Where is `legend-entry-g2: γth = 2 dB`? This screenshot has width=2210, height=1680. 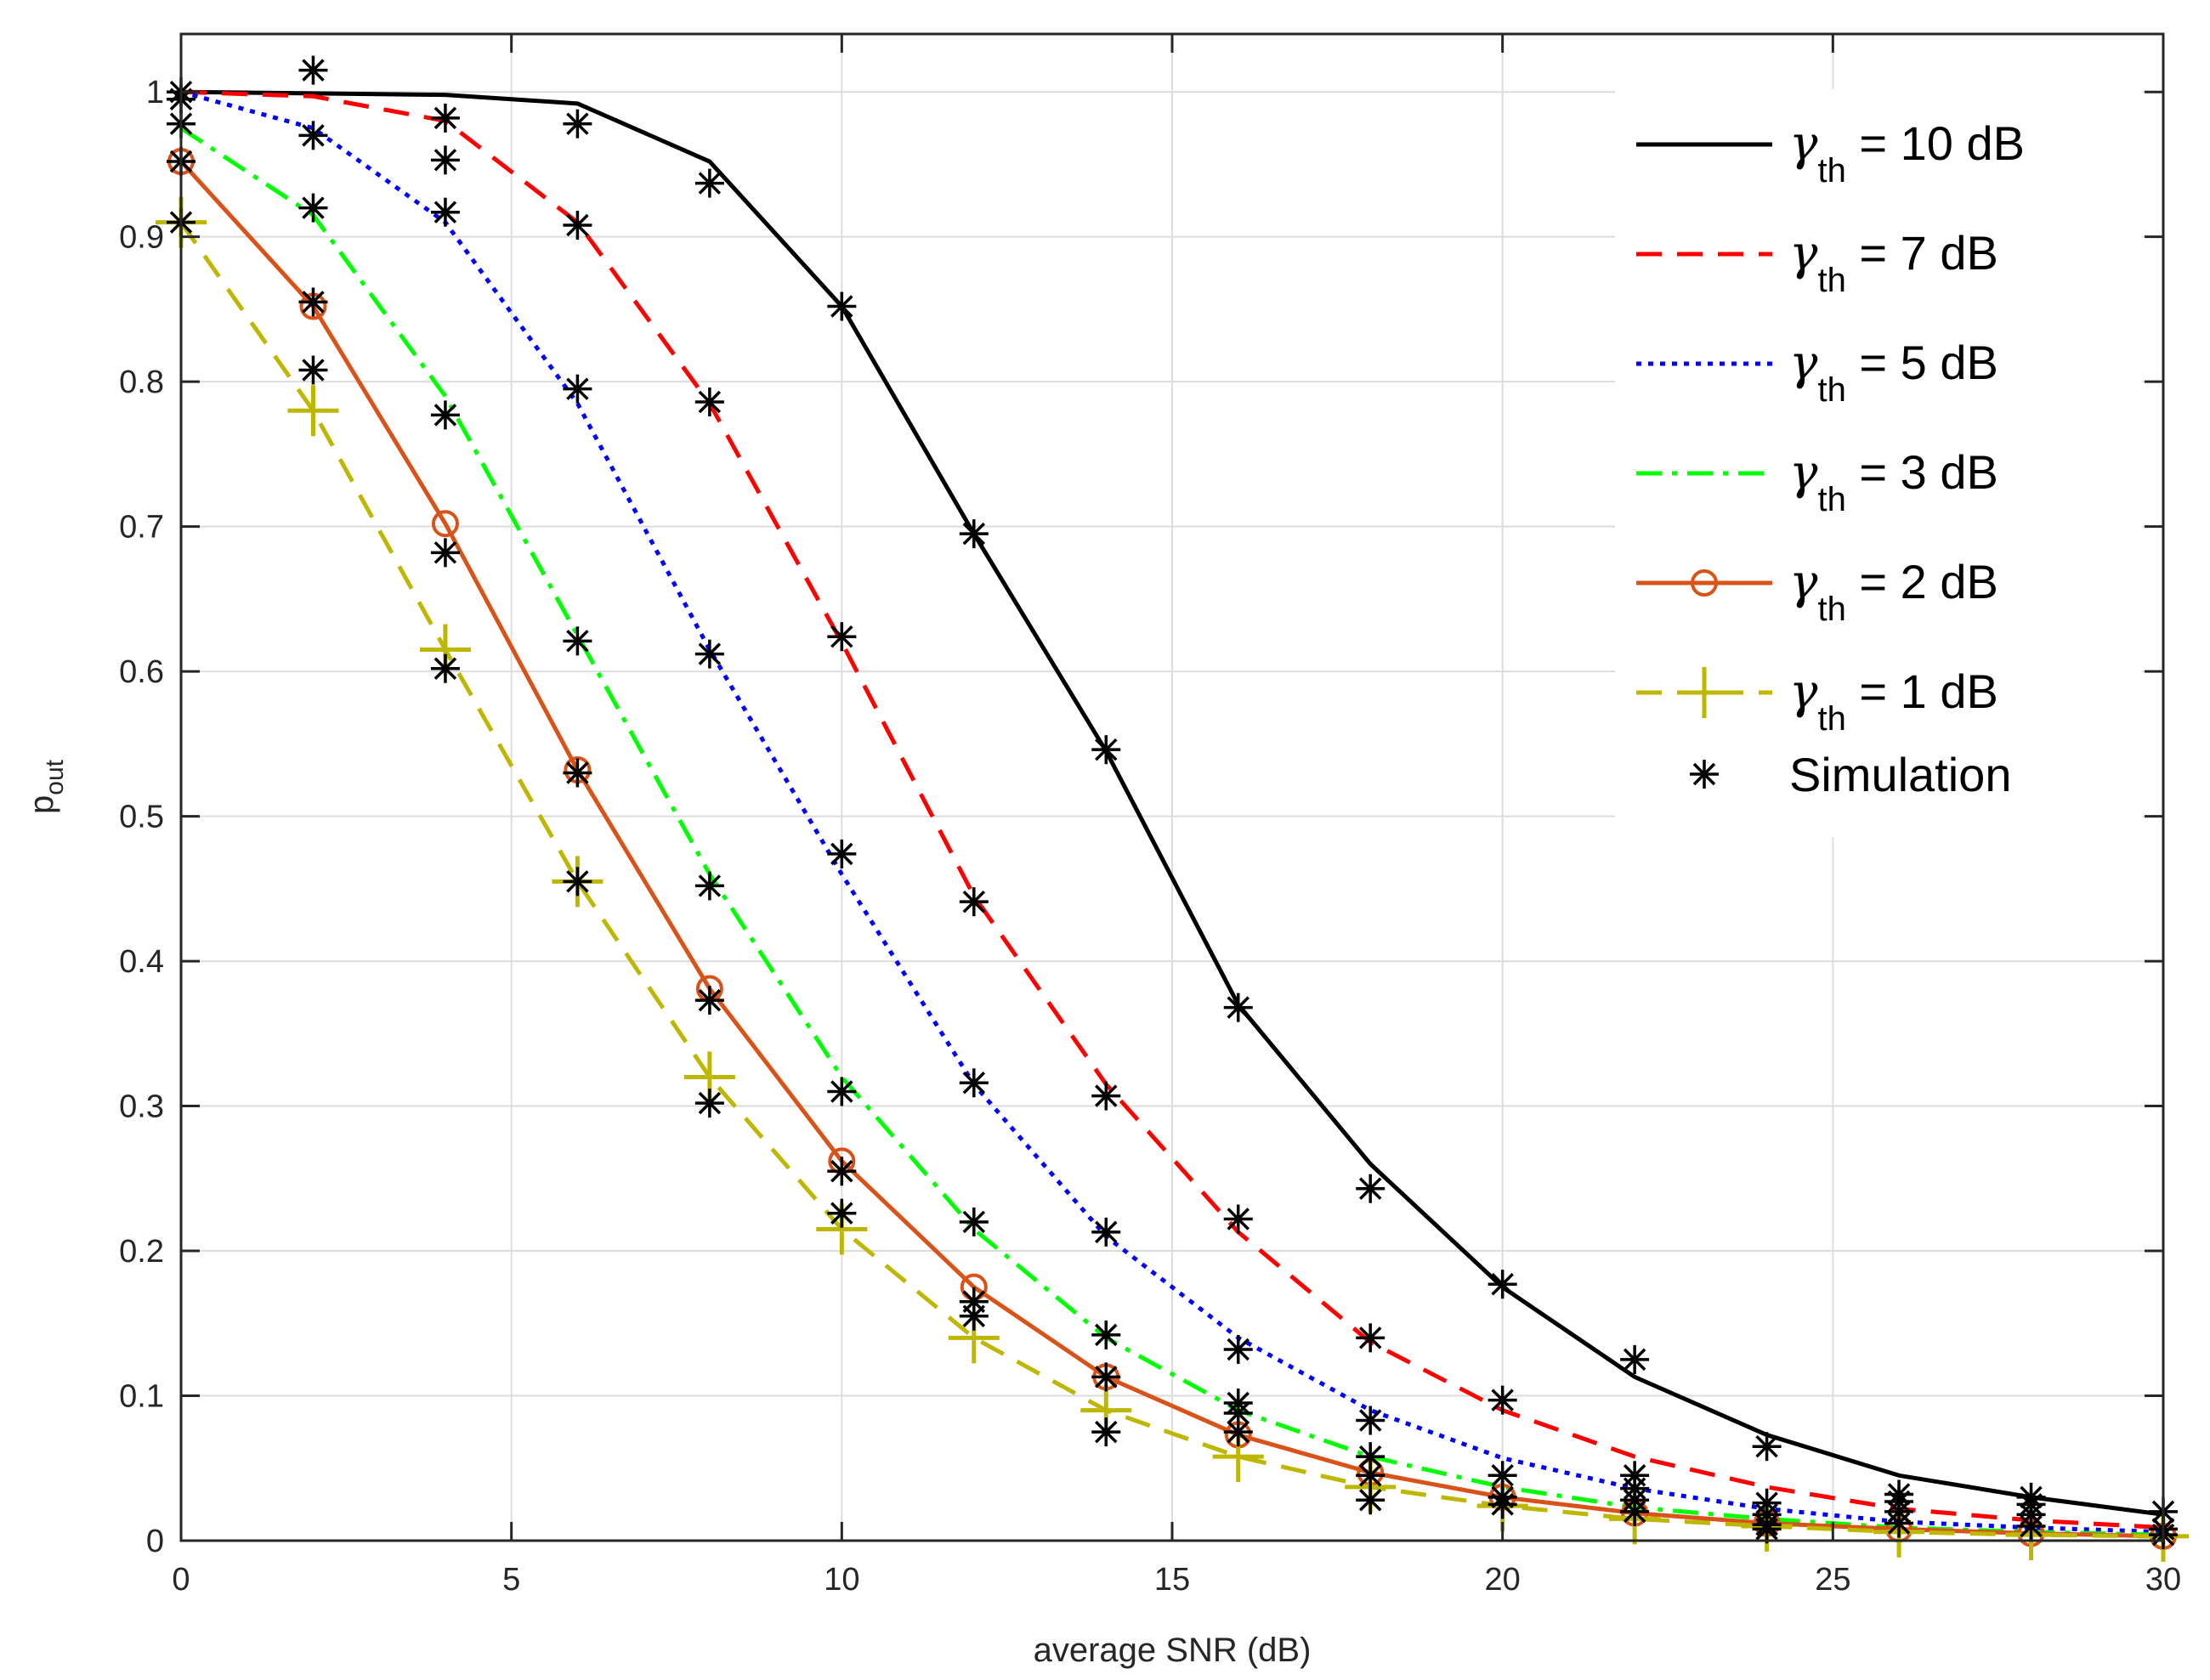 legend-entry-g2: γth = 2 dB is located at coordinates (1817, 591).